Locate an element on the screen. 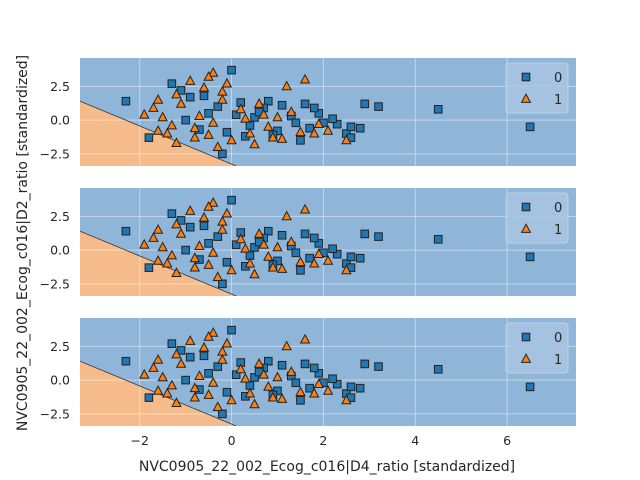 Image resolution: width=640 pixels, height=480 pixels. legend-box is located at coordinates (537, 348).